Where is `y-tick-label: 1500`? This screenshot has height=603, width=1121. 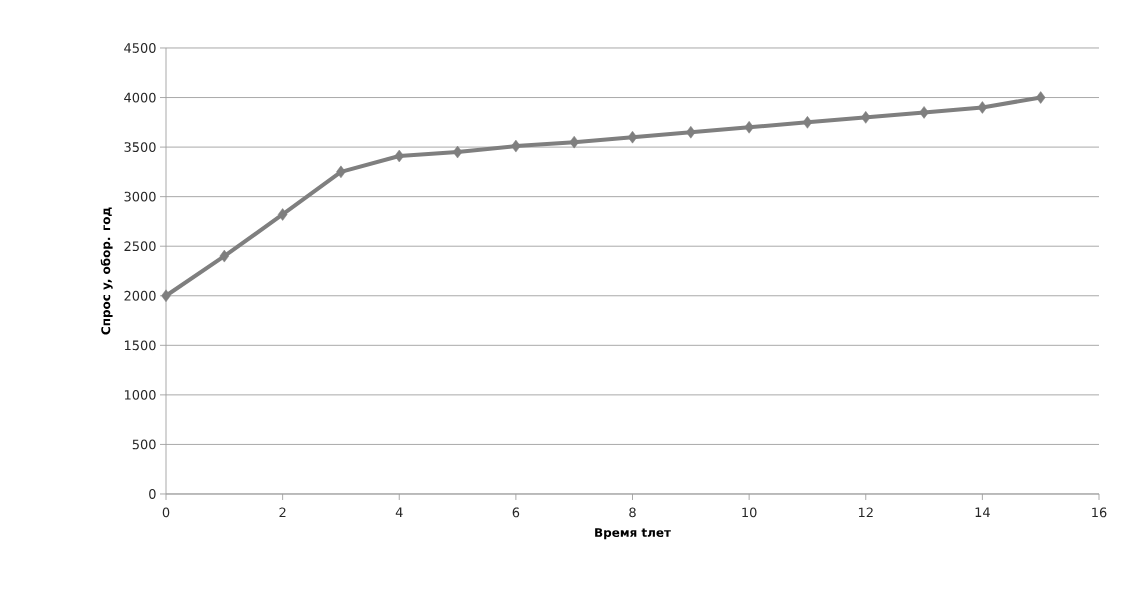 y-tick-label: 1500 is located at coordinates (140, 345).